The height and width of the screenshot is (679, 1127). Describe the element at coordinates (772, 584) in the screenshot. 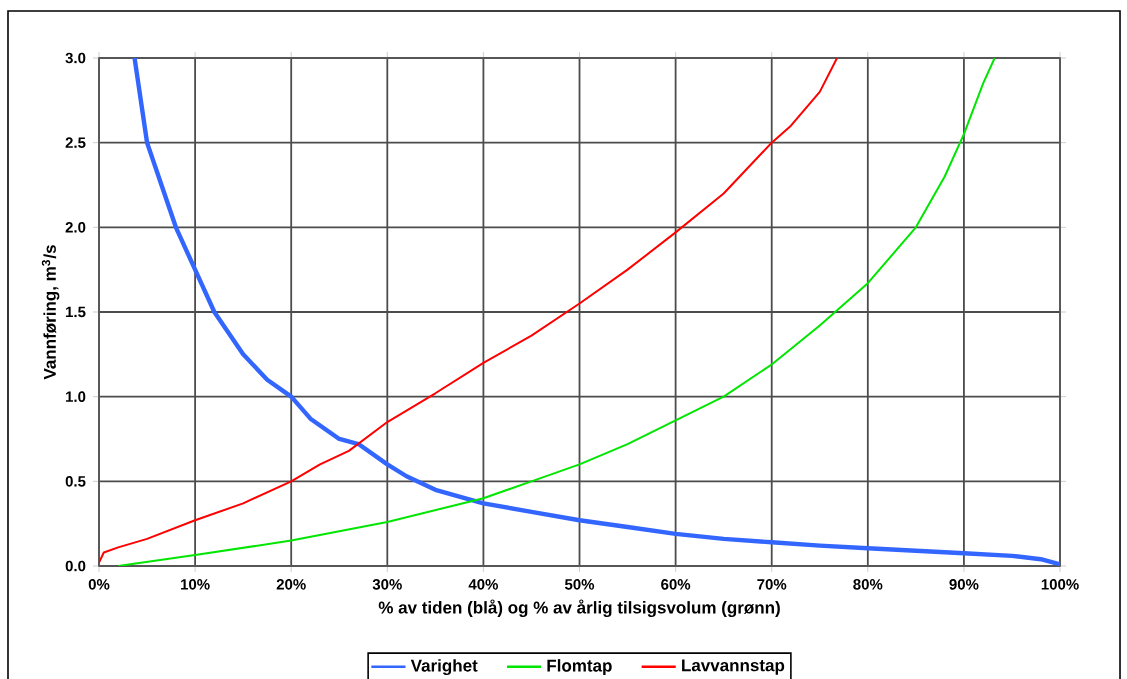

I see `x-tick-label: 70%` at that location.